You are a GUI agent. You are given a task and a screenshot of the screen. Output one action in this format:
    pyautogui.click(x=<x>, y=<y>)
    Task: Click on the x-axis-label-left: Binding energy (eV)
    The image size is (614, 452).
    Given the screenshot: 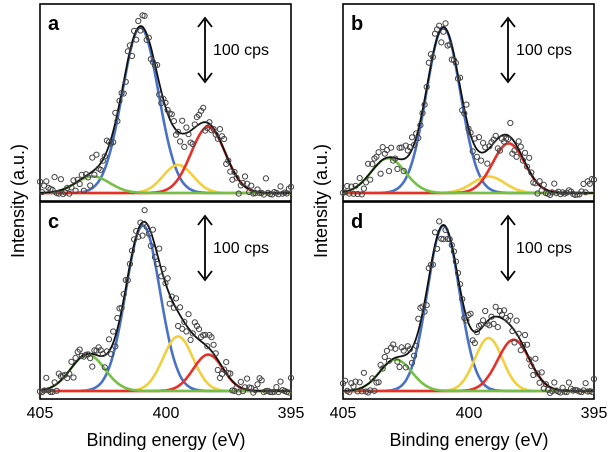 What is the action you would take?
    pyautogui.click(x=165, y=440)
    